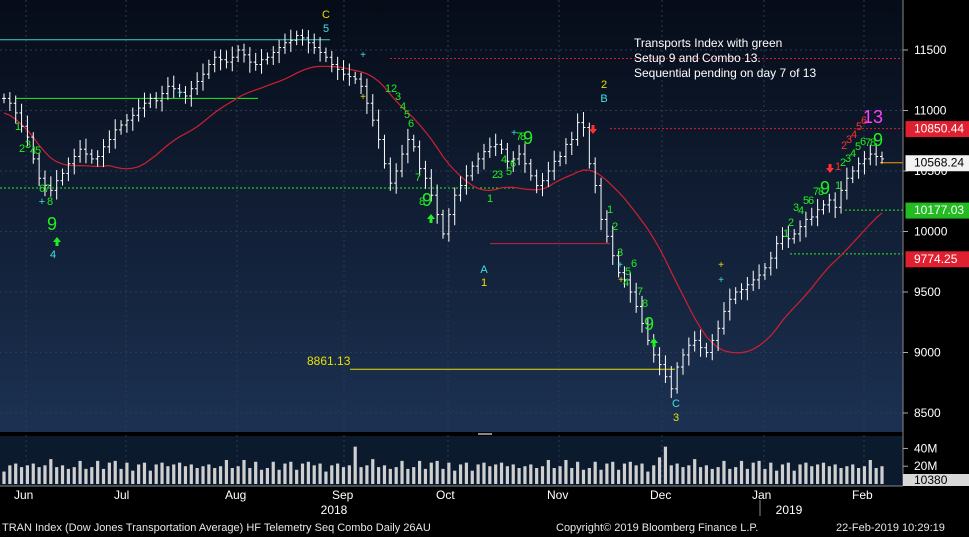 The width and height of the screenshot is (969, 537). What do you see at coordinates (657, 528) in the screenshot?
I see `footer-copyright: Copyright© 2019 Bloomberg Finance L.P.` at bounding box center [657, 528].